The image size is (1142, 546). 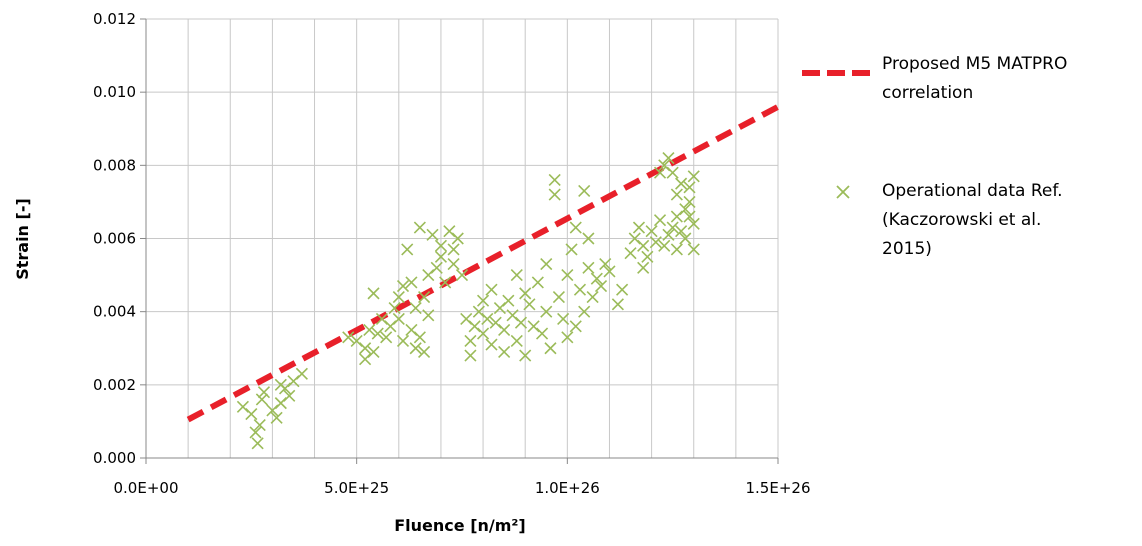 I want to click on y-tick-label: 0.004, so click(x=114, y=312).